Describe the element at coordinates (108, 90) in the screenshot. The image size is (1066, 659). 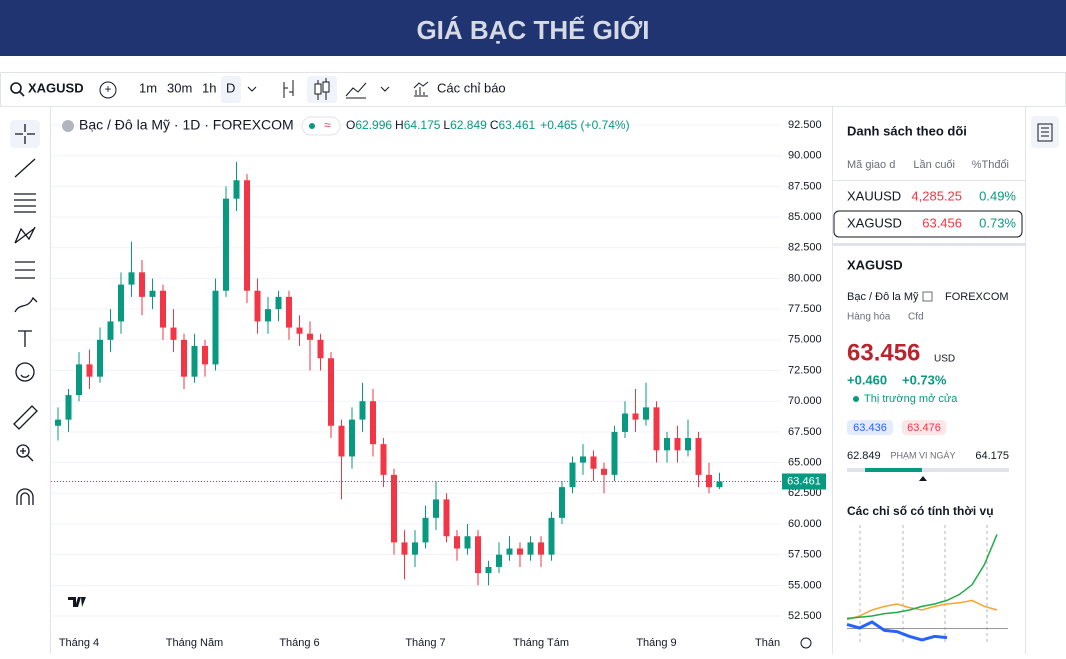
I see `add-symbol` at that location.